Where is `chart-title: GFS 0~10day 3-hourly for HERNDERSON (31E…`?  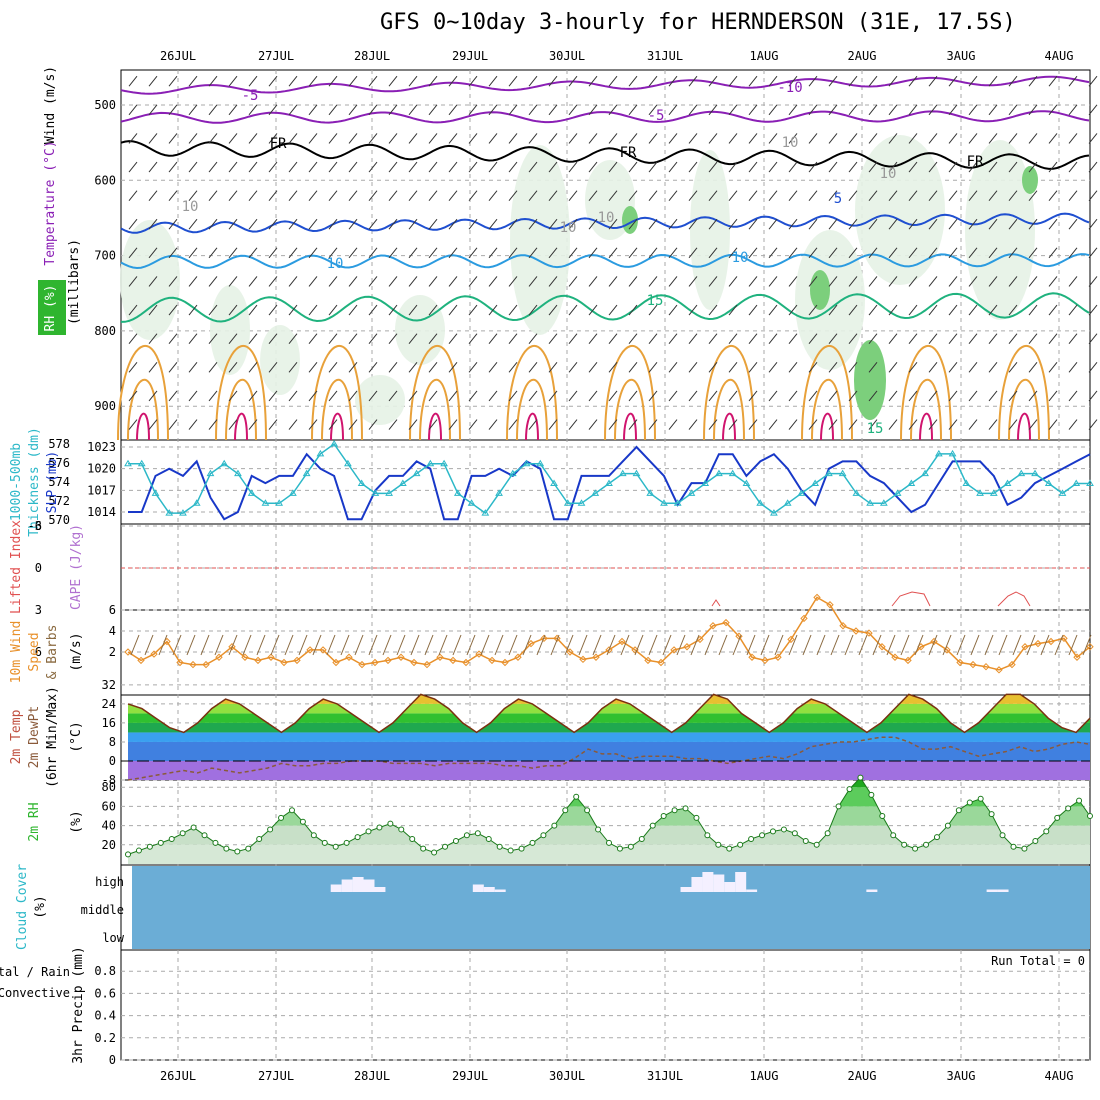 chart-title: GFS 0~10day 3-hourly for HERNDERSON (31E… is located at coordinates (698, 22).